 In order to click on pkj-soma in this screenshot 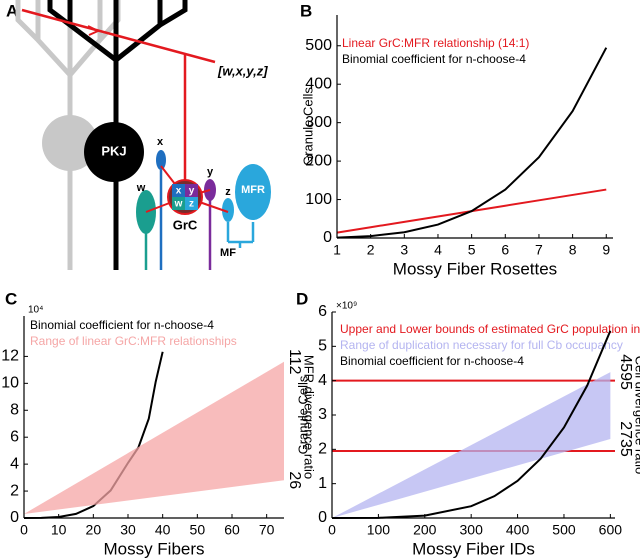, I will do `click(114, 152)`.